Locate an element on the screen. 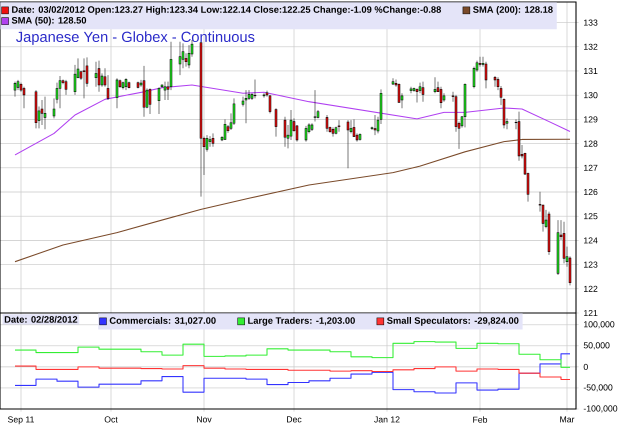 Image resolution: width=625 pixels, height=440 pixels. x-tick-label: Feb is located at coordinates (480, 419).